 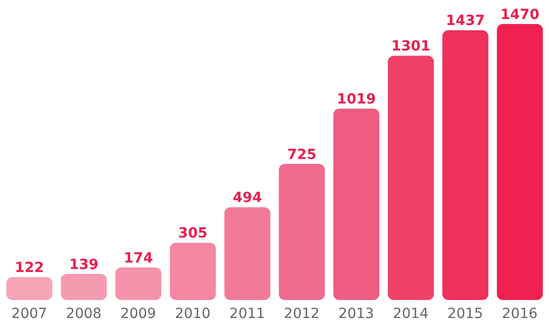 I want to click on x-tick-label: 2010, so click(x=192, y=314).